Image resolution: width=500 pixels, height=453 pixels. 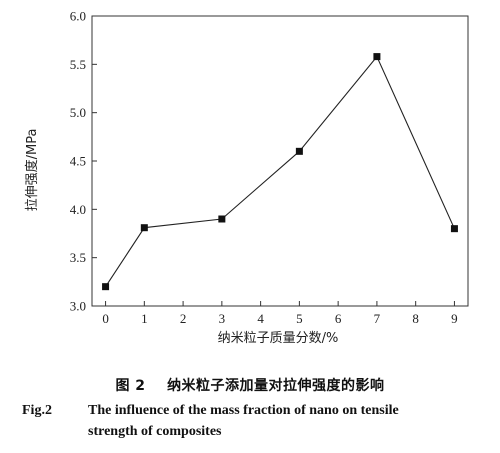 I want to click on x-tick-label: 9, so click(x=454, y=318).